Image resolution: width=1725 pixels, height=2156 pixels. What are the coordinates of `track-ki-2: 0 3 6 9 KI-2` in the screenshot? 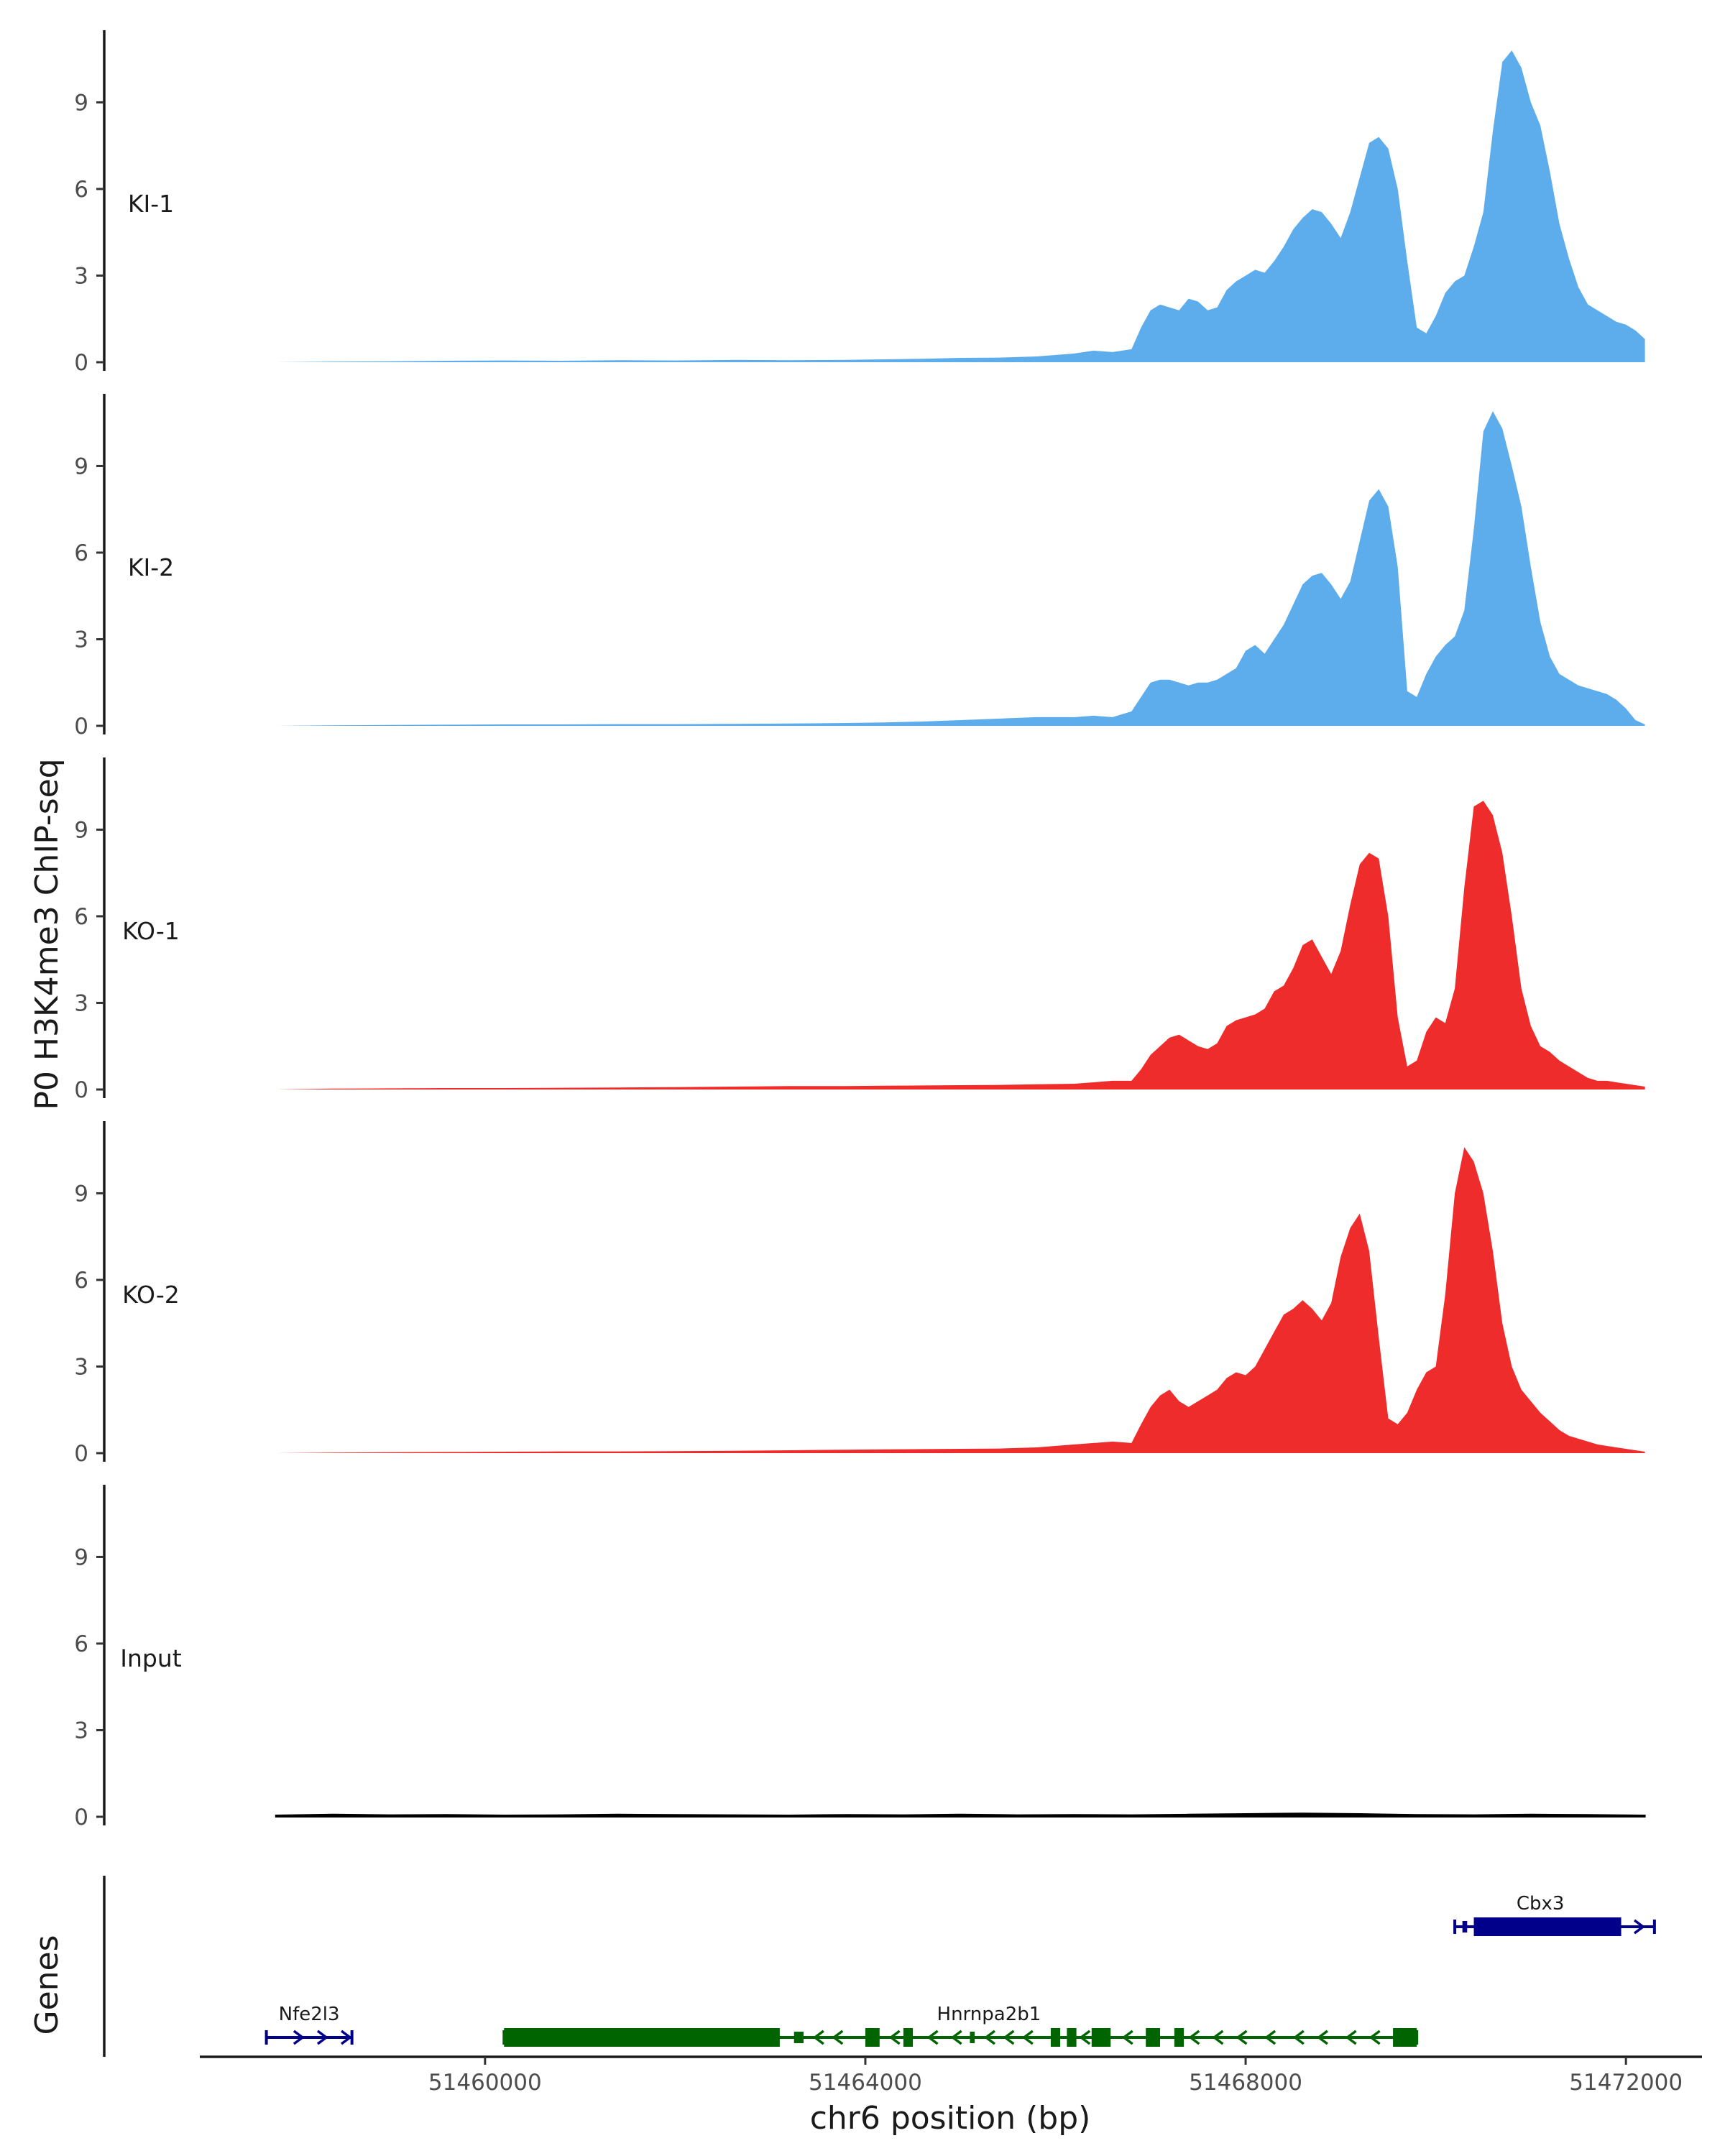 It's located at (859, 567).